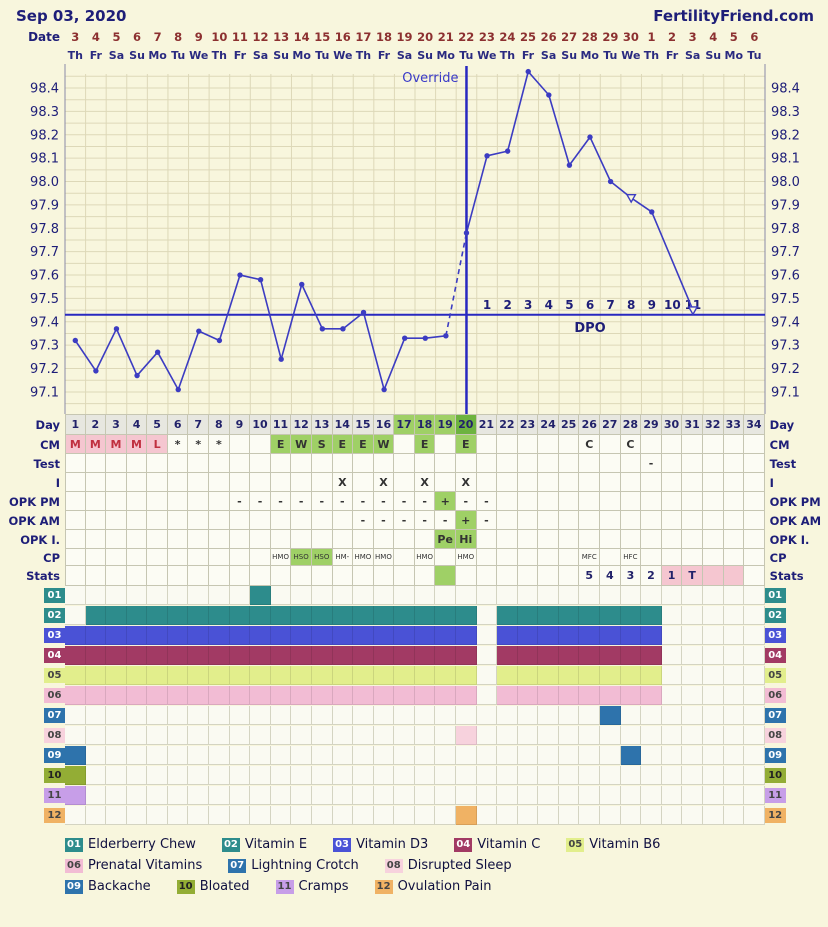 Image resolution: width=828 pixels, height=927 pixels. Describe the element at coordinates (32, 695) in the screenshot. I see `symptom-label-left: 06` at that location.